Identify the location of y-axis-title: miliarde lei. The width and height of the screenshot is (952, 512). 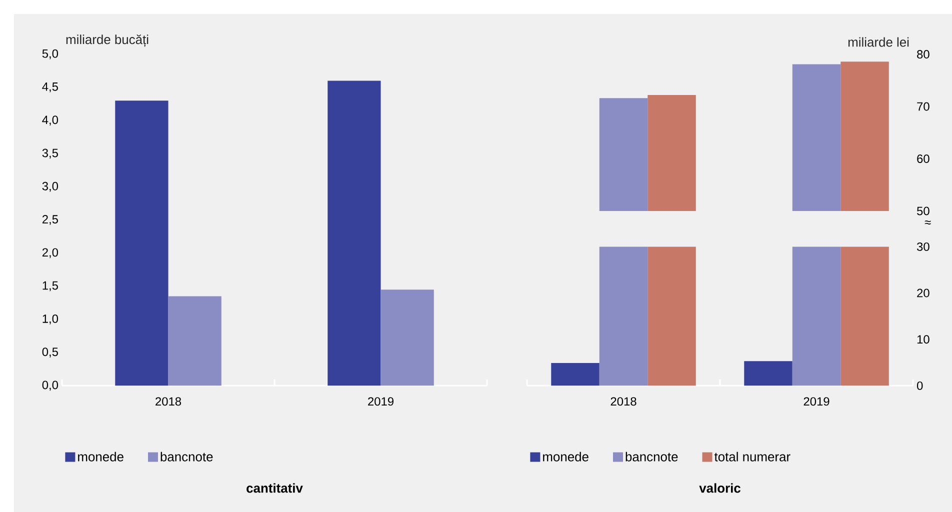
(878, 42).